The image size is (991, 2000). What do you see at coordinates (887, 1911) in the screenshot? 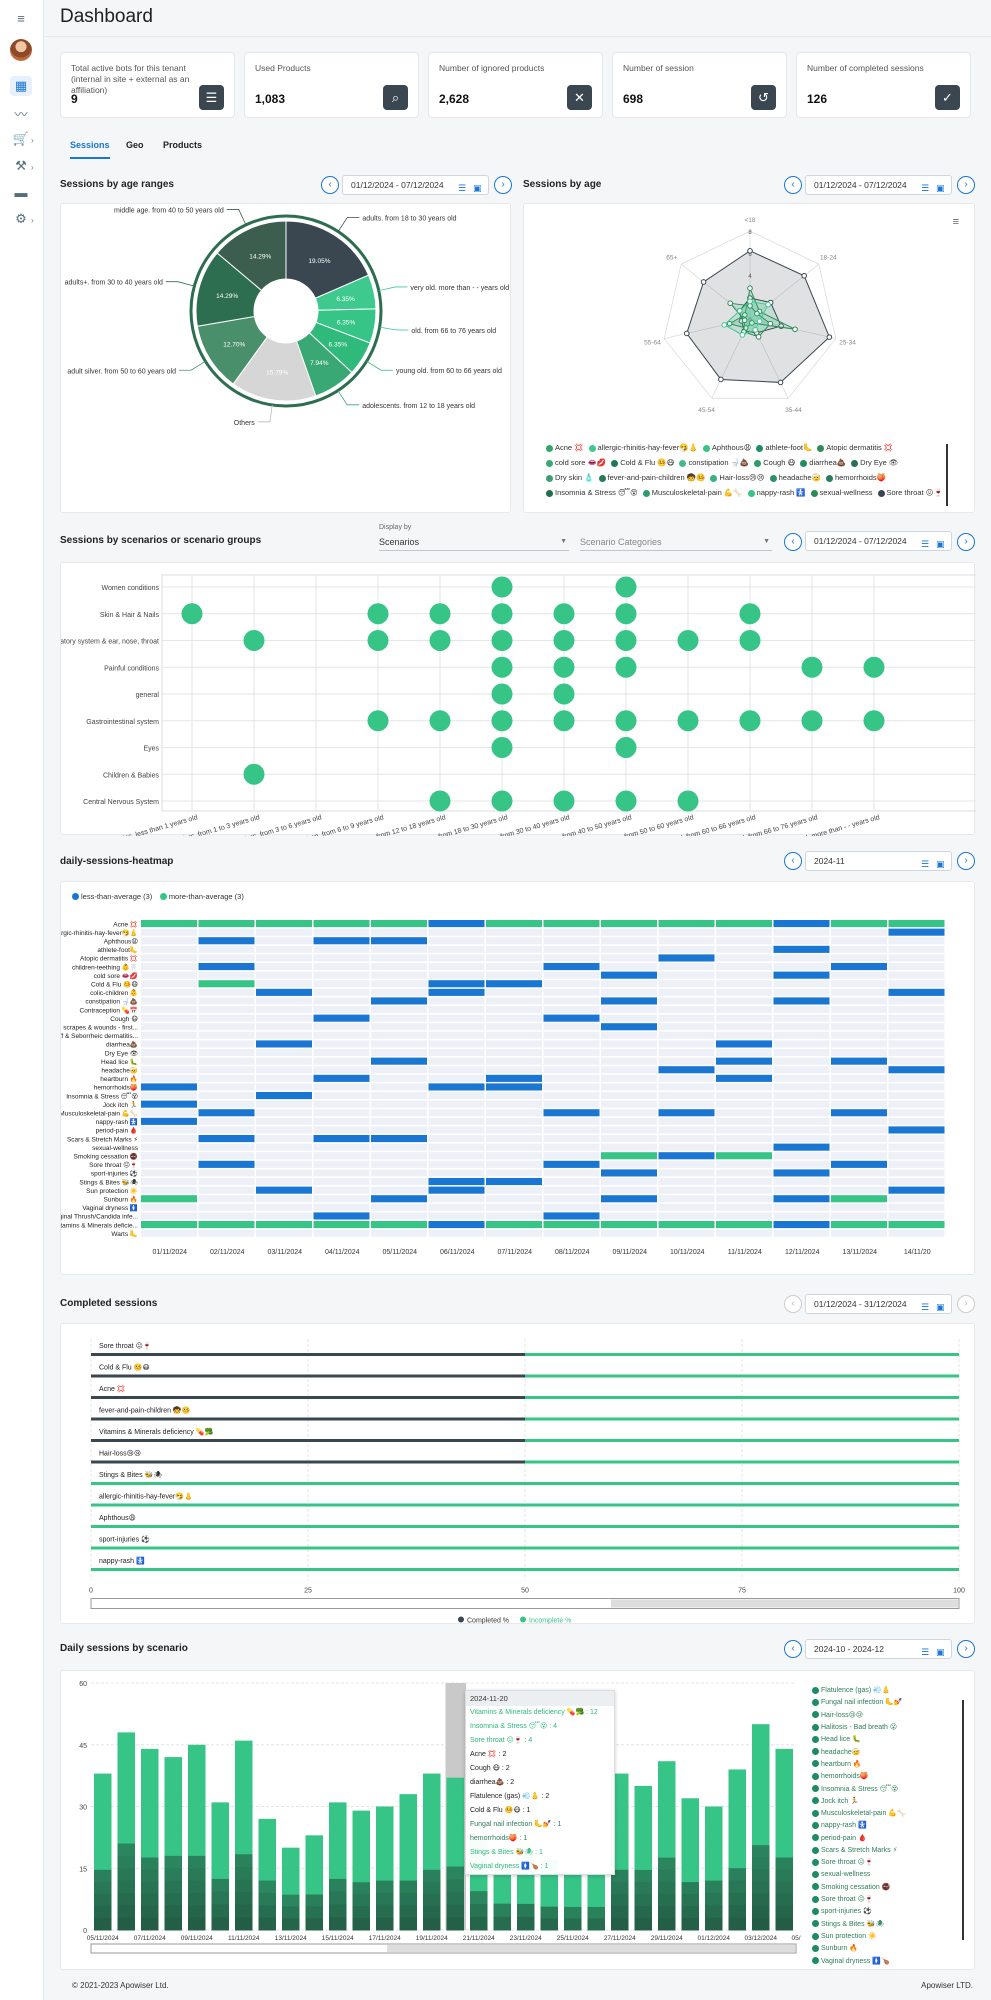
I see `legend-item: sport-injuries ⚽` at bounding box center [887, 1911].